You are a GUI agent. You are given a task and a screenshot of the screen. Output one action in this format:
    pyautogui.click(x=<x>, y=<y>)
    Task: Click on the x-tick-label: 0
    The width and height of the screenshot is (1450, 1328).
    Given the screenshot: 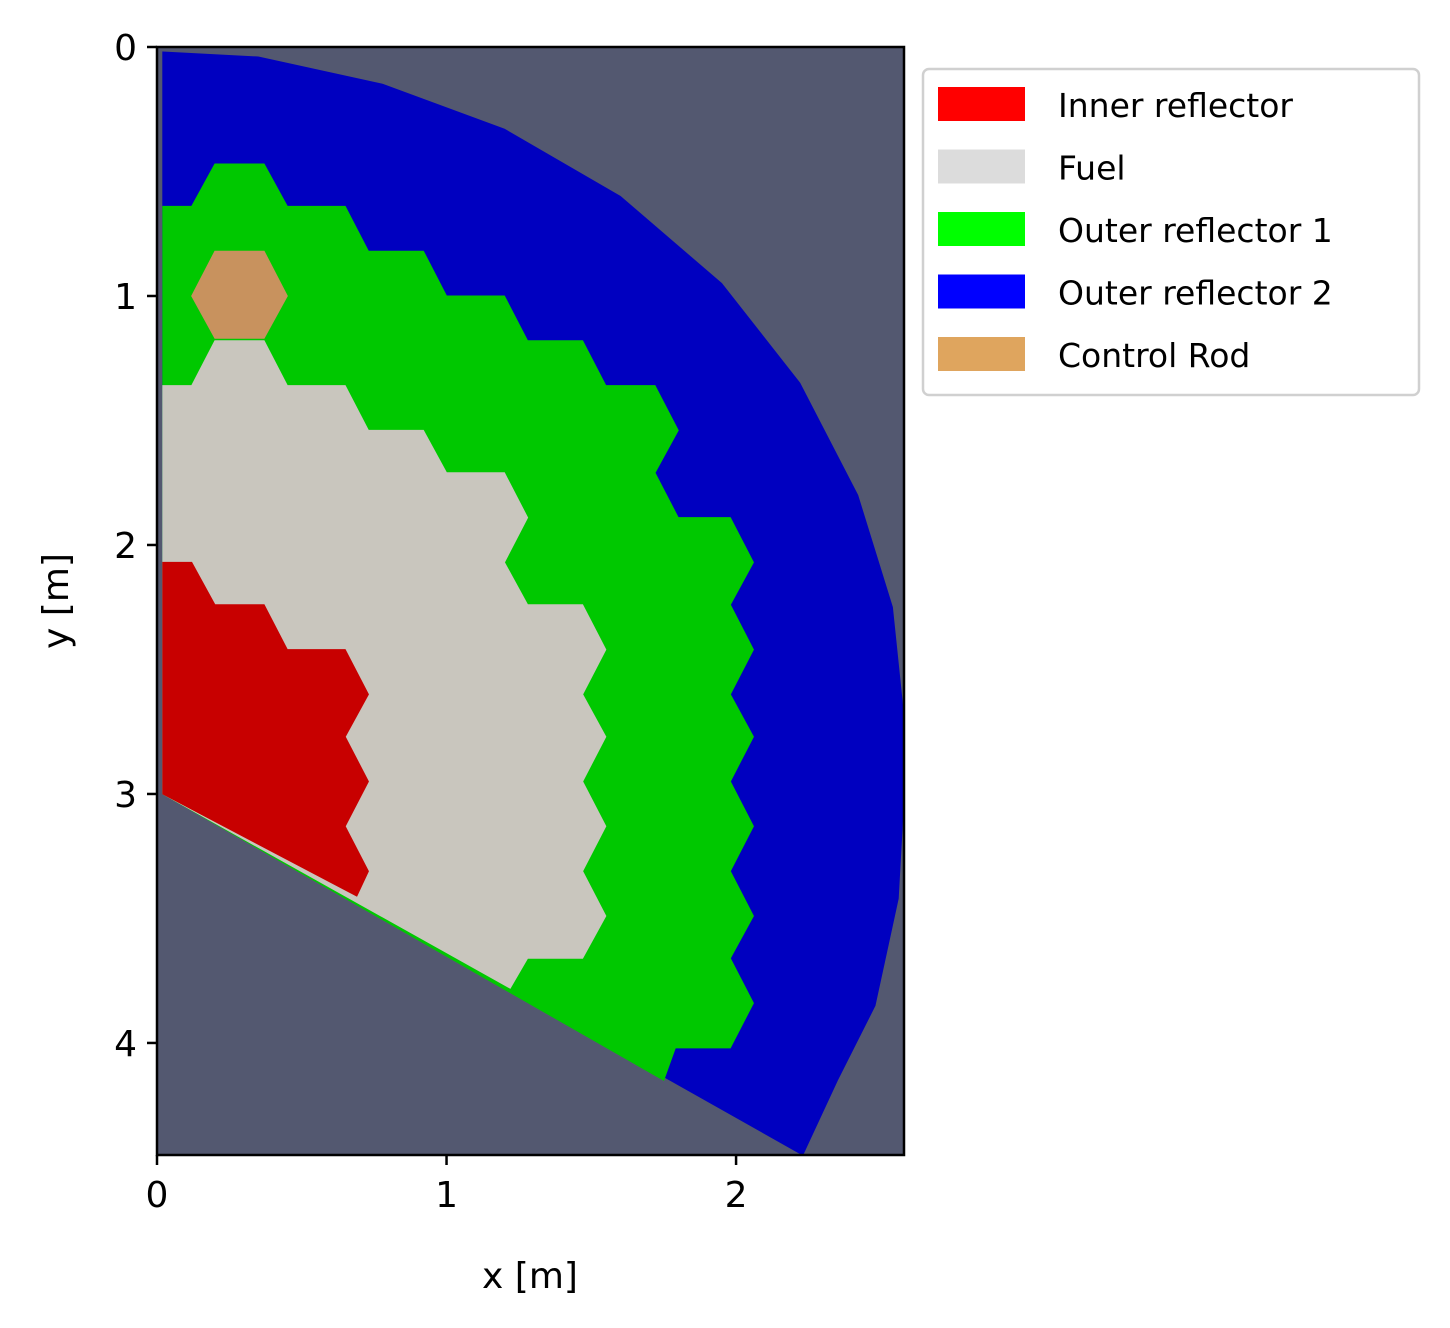 What is the action you would take?
    pyautogui.click(x=157, y=1195)
    